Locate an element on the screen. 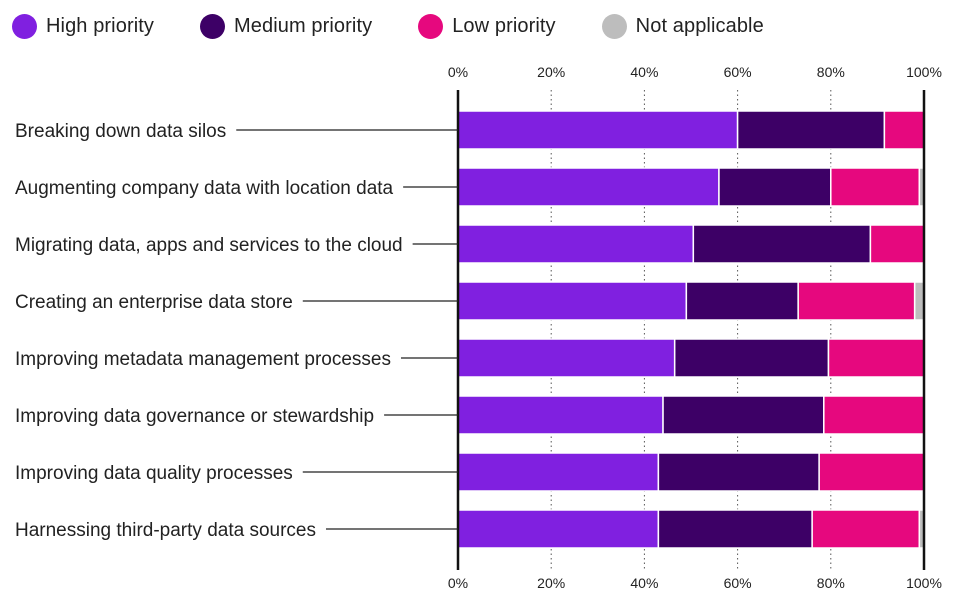 The width and height of the screenshot is (964, 611). category-label: Improving data governance or stewardship is located at coordinates (194, 416).